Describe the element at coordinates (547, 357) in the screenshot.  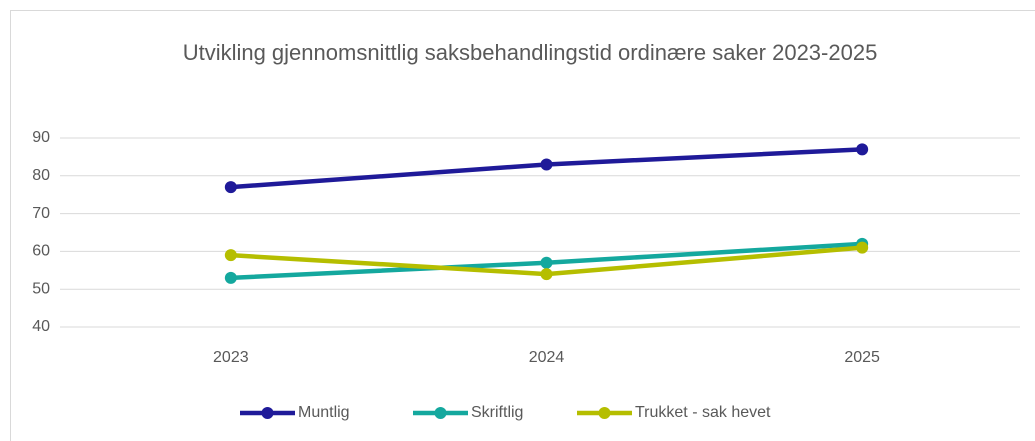
I see `x-tick-label: 2024` at that location.